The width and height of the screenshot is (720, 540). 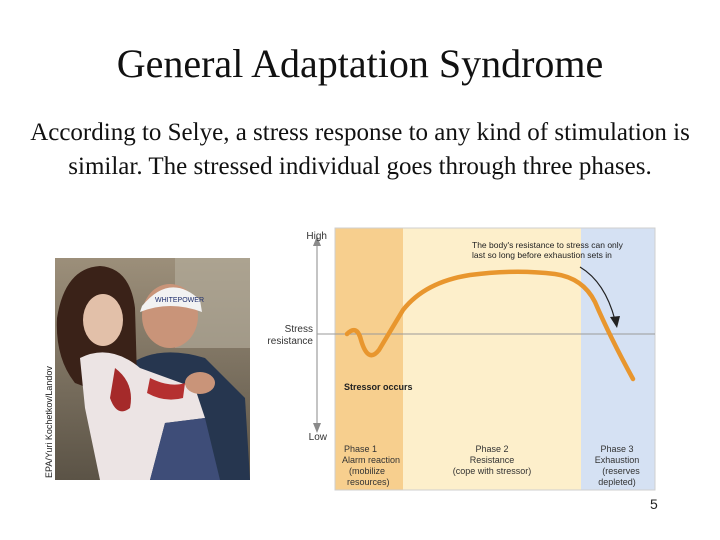 What do you see at coordinates (369, 359) in the screenshot?
I see `phase-1-band` at bounding box center [369, 359].